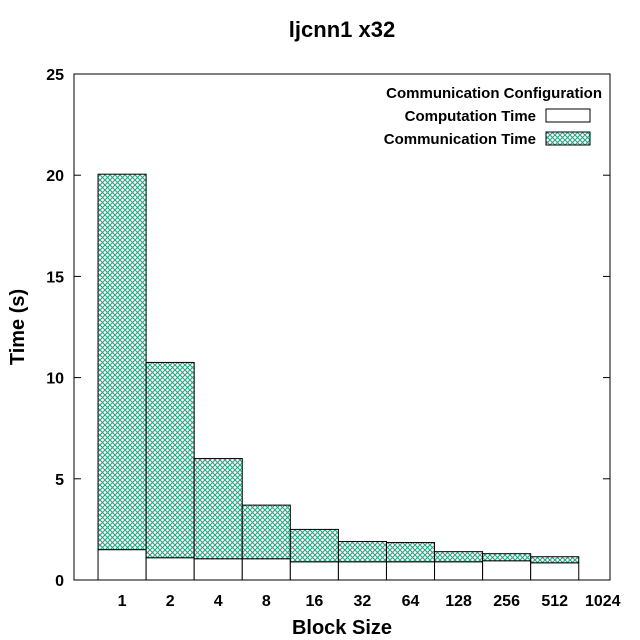 The image size is (640, 640). Describe the element at coordinates (18, 327) in the screenshot. I see `y-axis-label: Time (s)` at that location.